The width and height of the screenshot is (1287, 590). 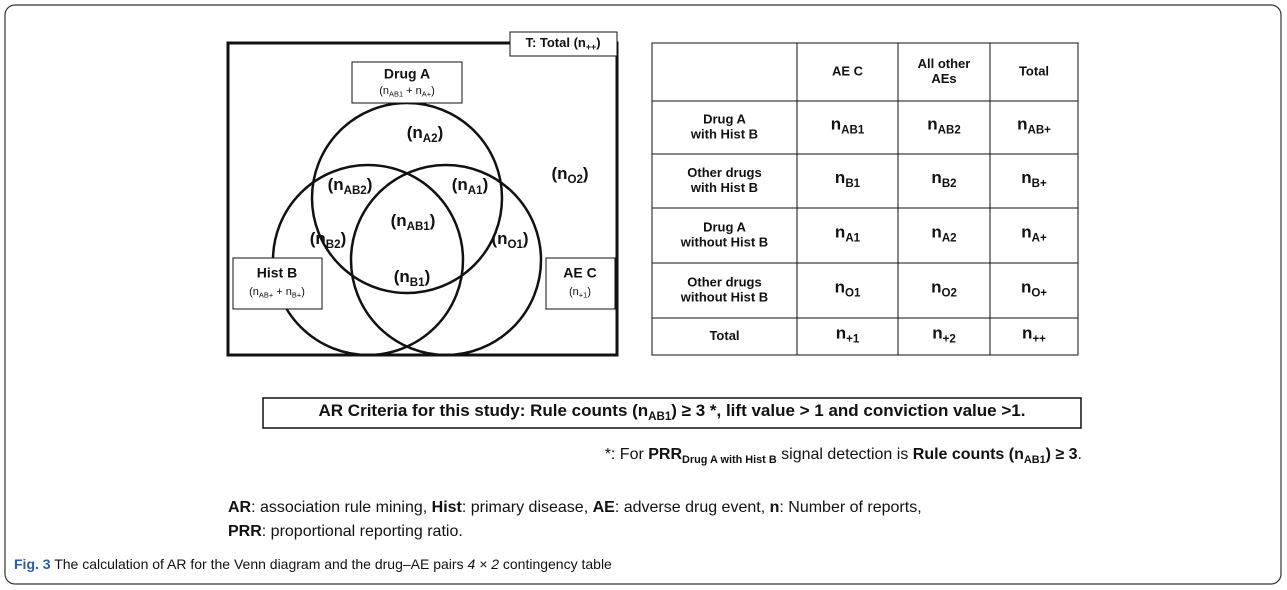 I want to click on region-label: (nA2), so click(x=425, y=134).